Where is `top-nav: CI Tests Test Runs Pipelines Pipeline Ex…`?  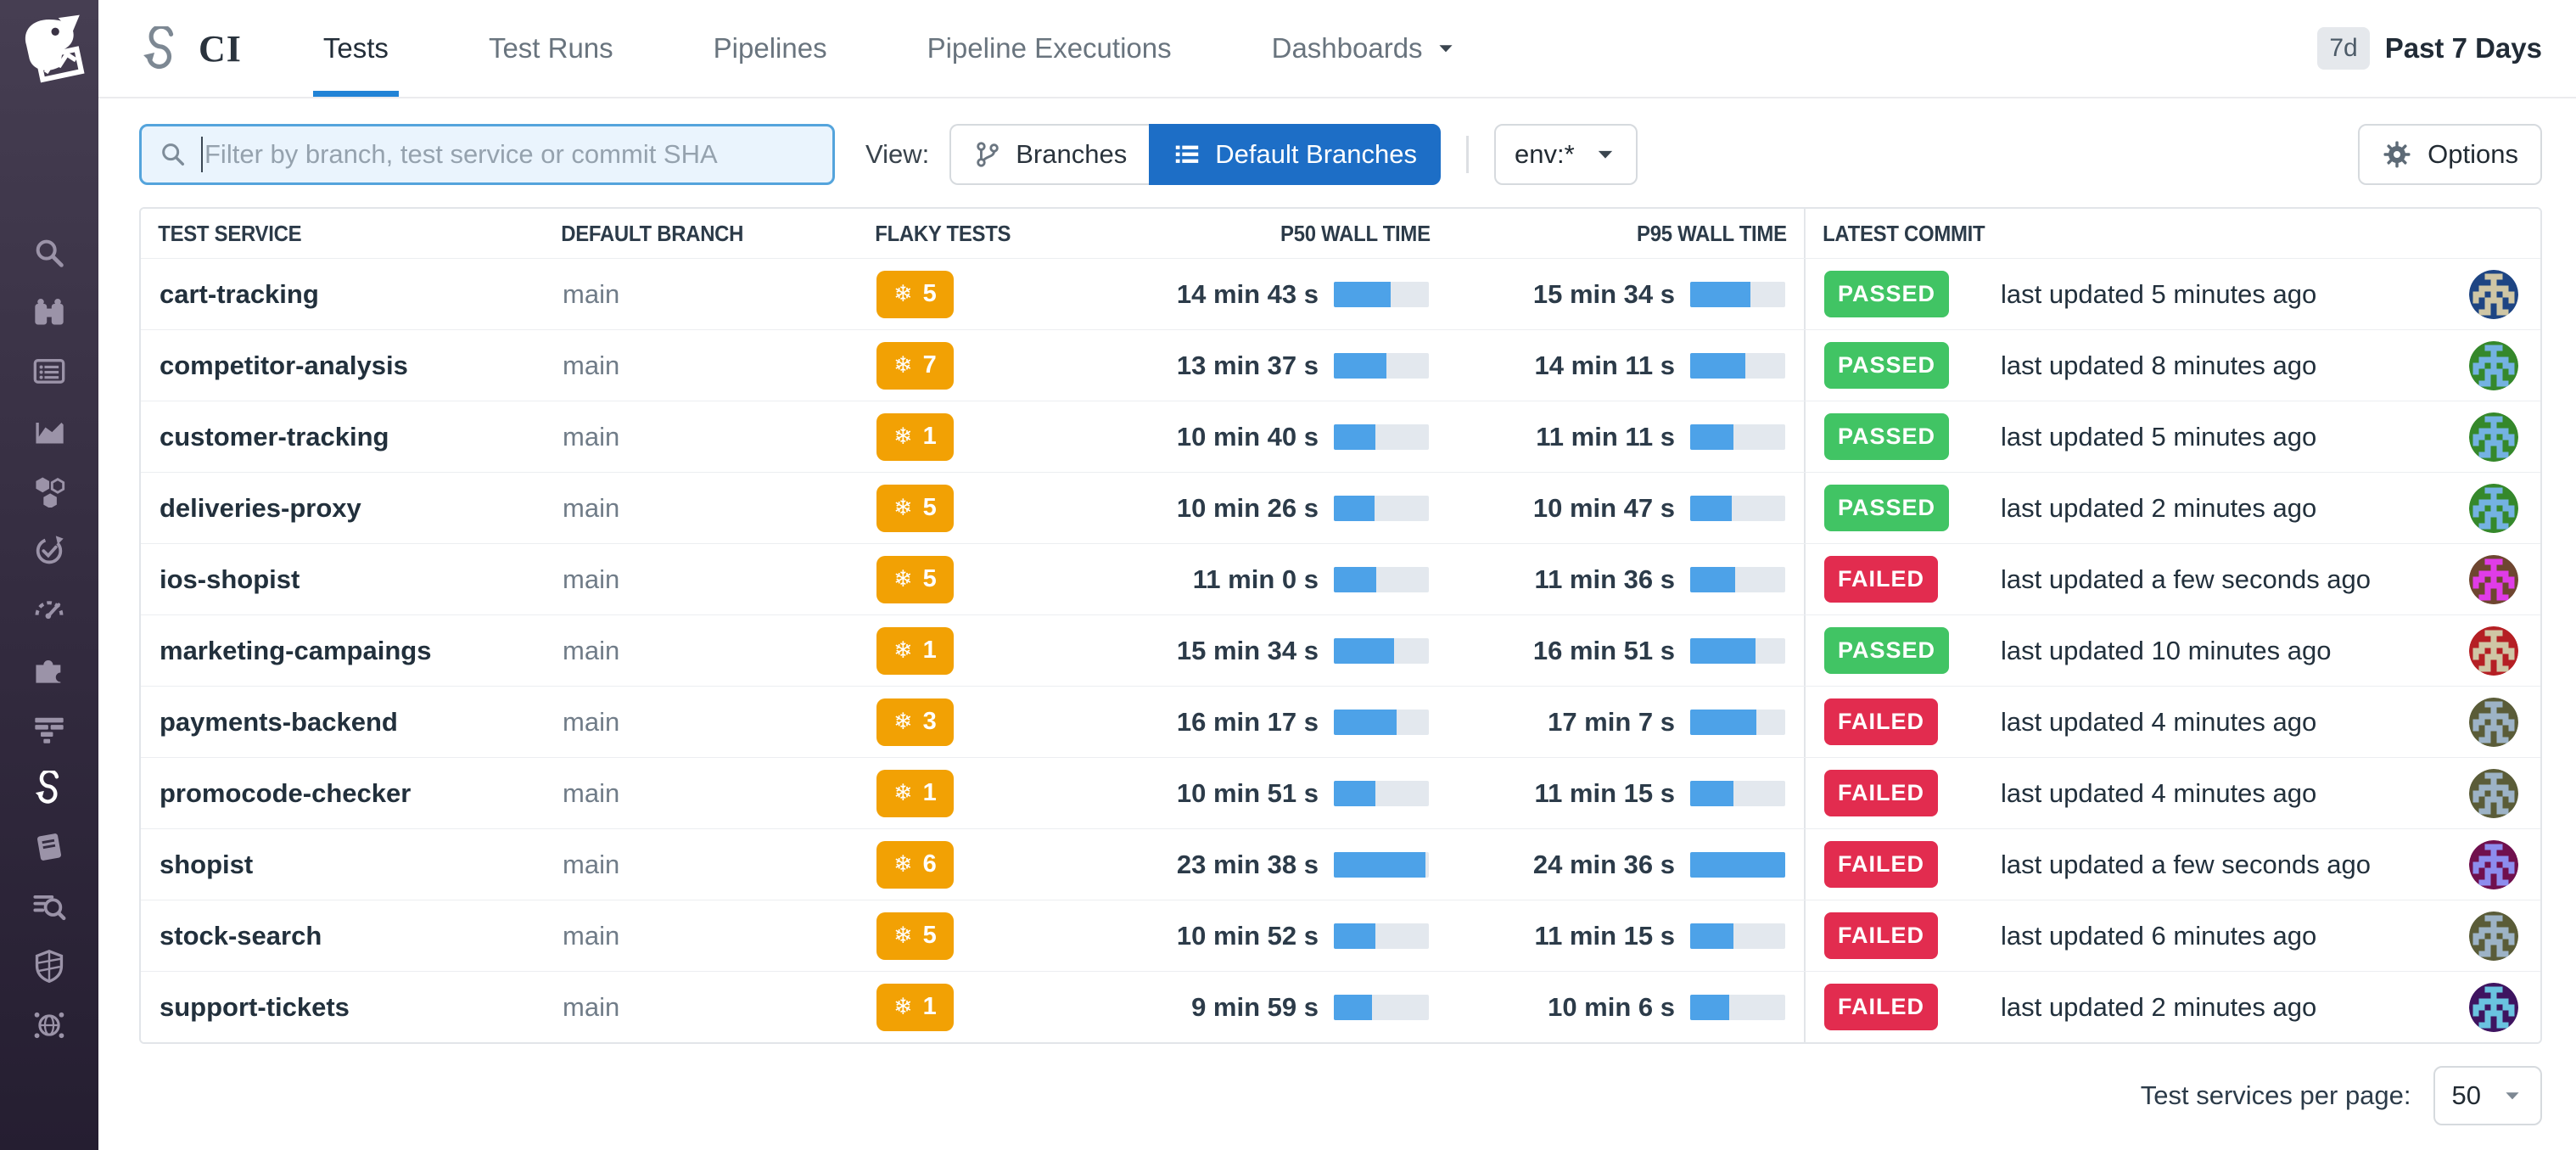
top-nav: CI Tests Test Runs Pipelines Pipeline Ex… is located at coordinates (1337, 49).